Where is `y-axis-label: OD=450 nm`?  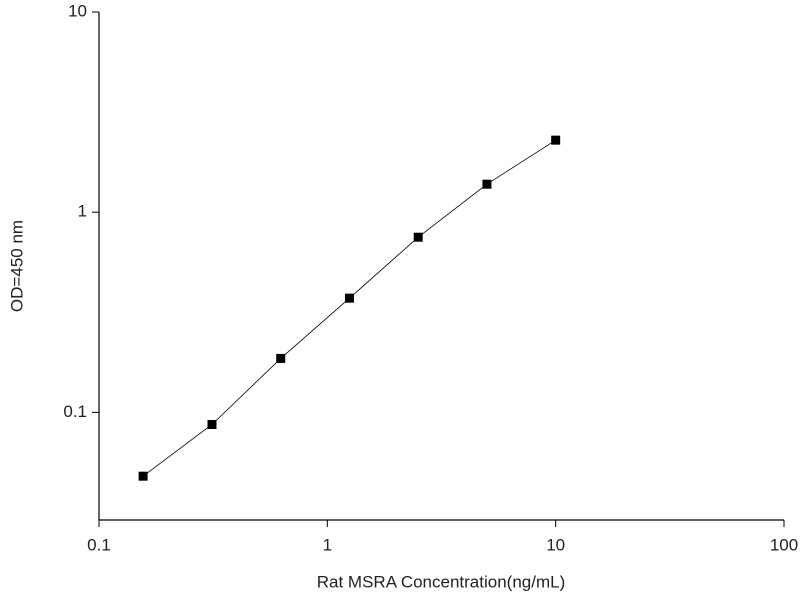
y-axis-label: OD=450 nm is located at coordinates (16, 266).